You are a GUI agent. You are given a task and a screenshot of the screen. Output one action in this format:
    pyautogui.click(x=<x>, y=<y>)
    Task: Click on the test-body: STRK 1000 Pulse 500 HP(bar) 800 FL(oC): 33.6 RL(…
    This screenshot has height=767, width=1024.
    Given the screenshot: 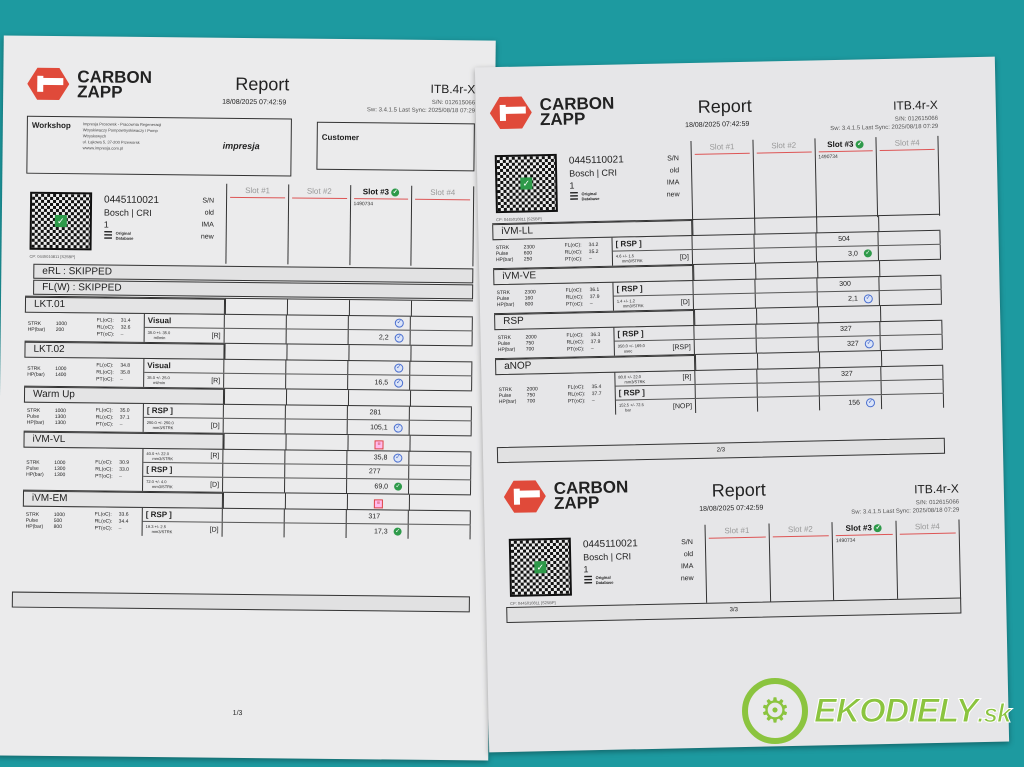 What is the action you would take?
    pyautogui.click(x=247, y=523)
    